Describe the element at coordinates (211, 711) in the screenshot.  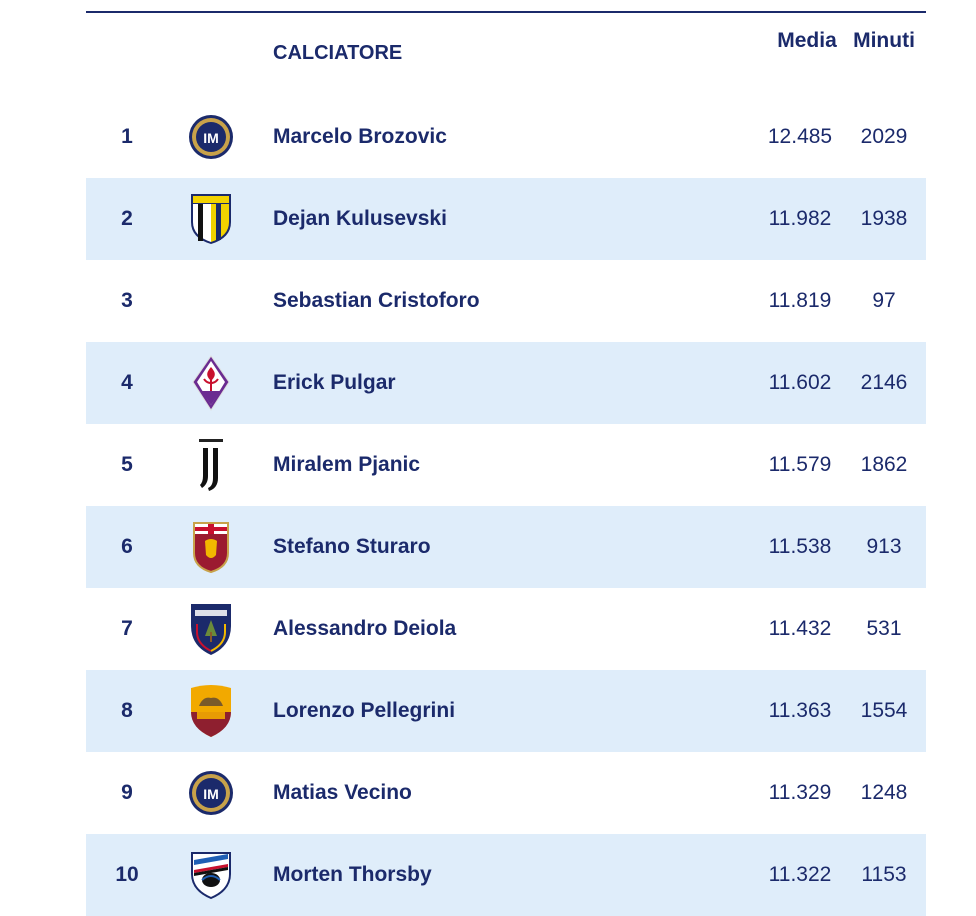
I see `roma-crest-icon` at that location.